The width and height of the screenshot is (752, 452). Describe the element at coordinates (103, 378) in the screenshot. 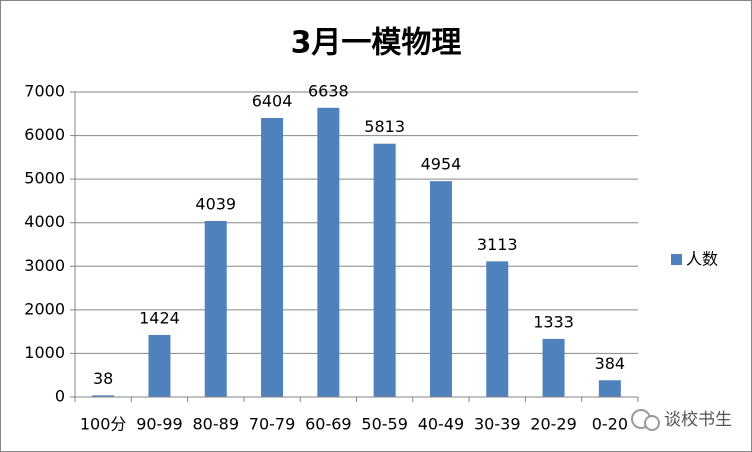

I see `value-label: 38` at that location.